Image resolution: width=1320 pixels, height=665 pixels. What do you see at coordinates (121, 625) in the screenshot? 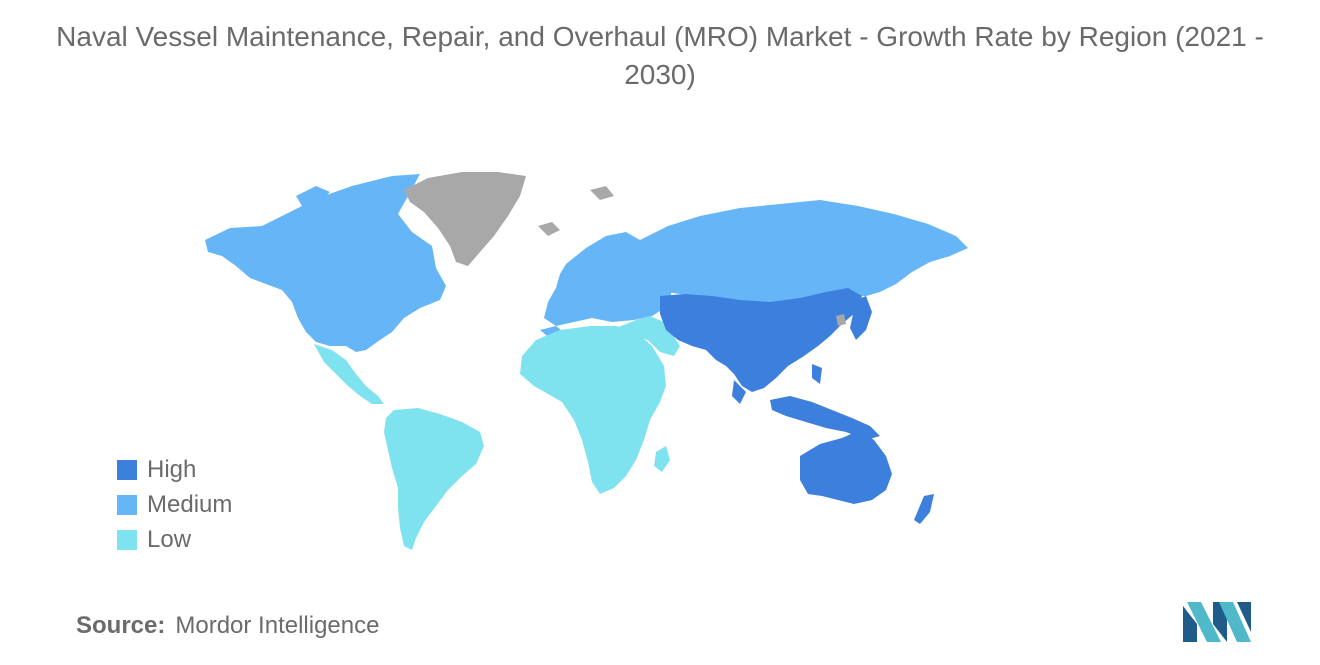
I see `source-label: Source:` at bounding box center [121, 625].